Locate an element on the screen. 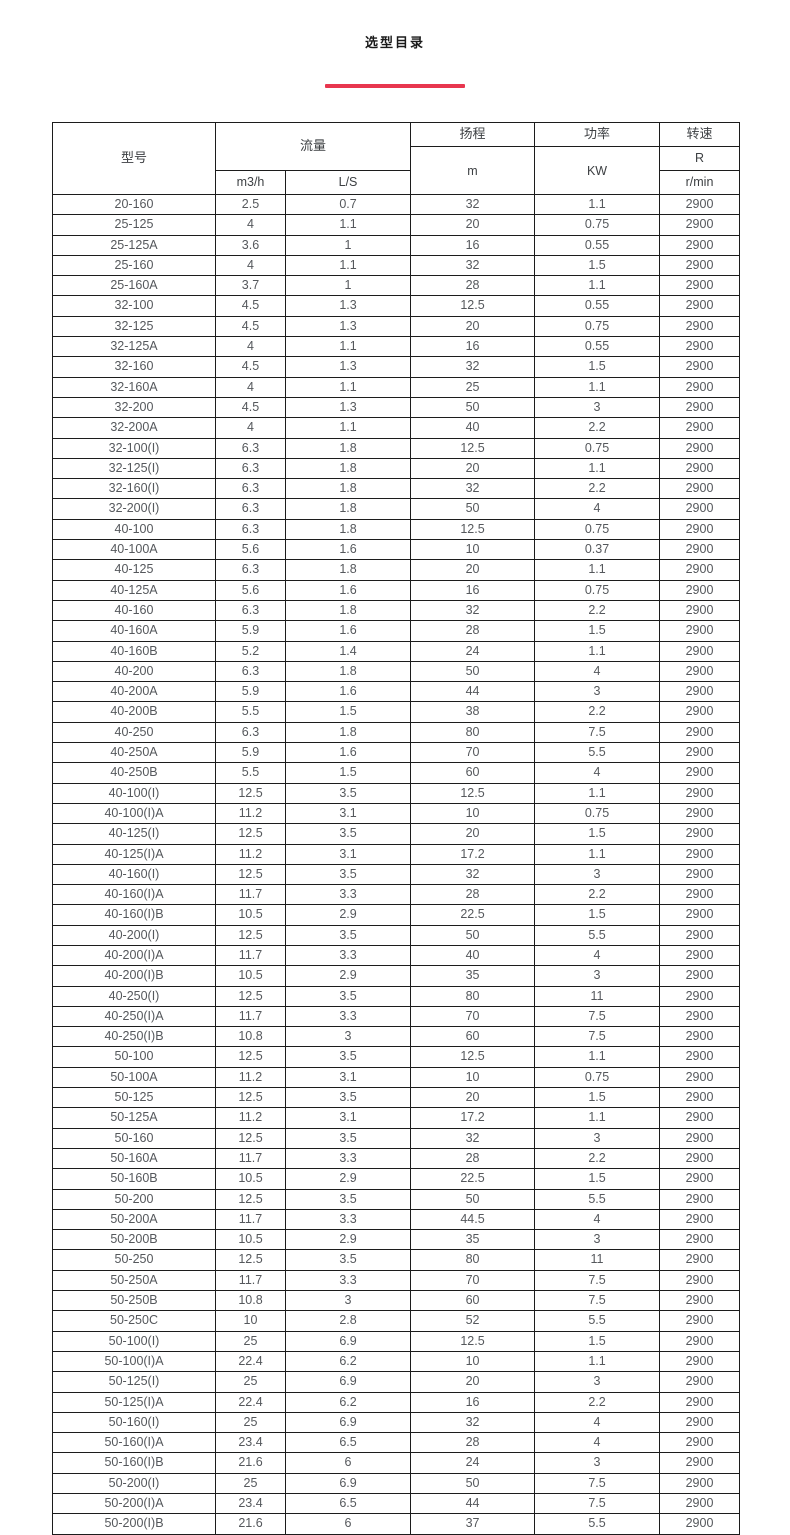 This screenshot has height=1535, width=790. cell-model: 40-100(I)A is located at coordinates (134, 813).